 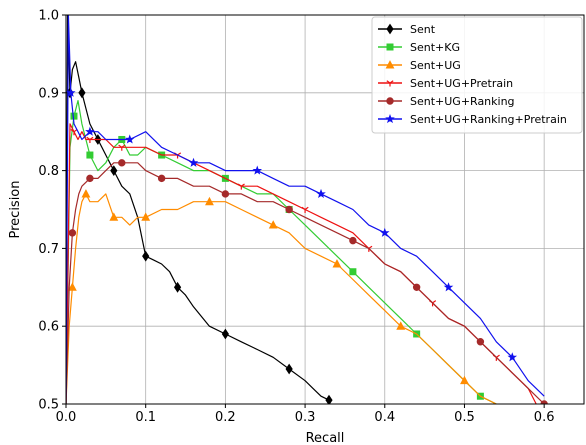 What do you see at coordinates (435, 65) in the screenshot?
I see `legend-label: Sent+UG` at bounding box center [435, 65].